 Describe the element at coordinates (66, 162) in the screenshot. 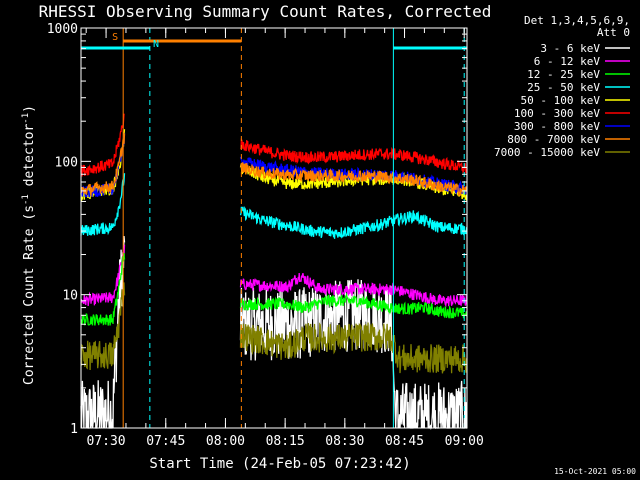

I see `y-tick-label: 100` at that location.